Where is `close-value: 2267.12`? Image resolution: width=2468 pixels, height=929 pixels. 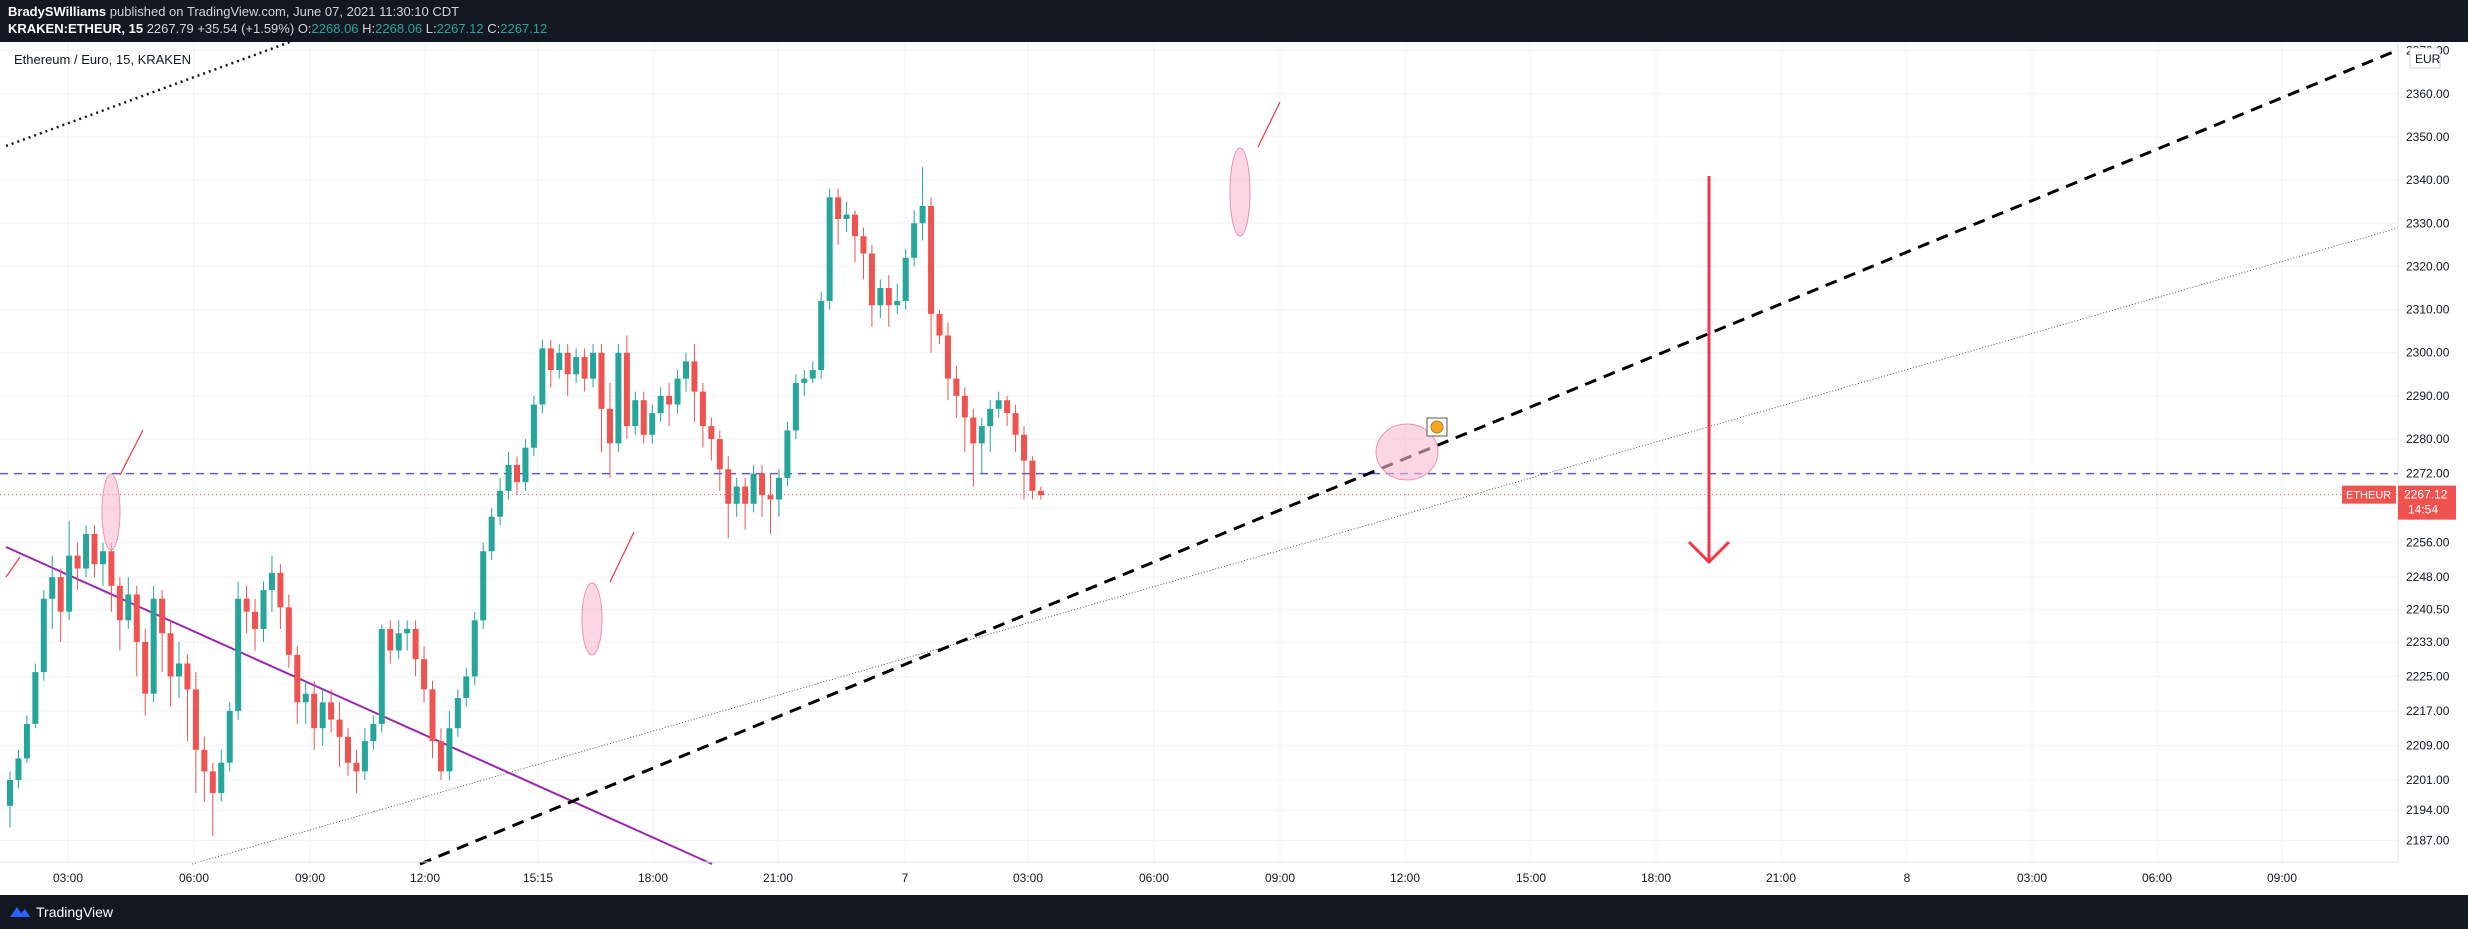
close-value: 2267.12 is located at coordinates (524, 28).